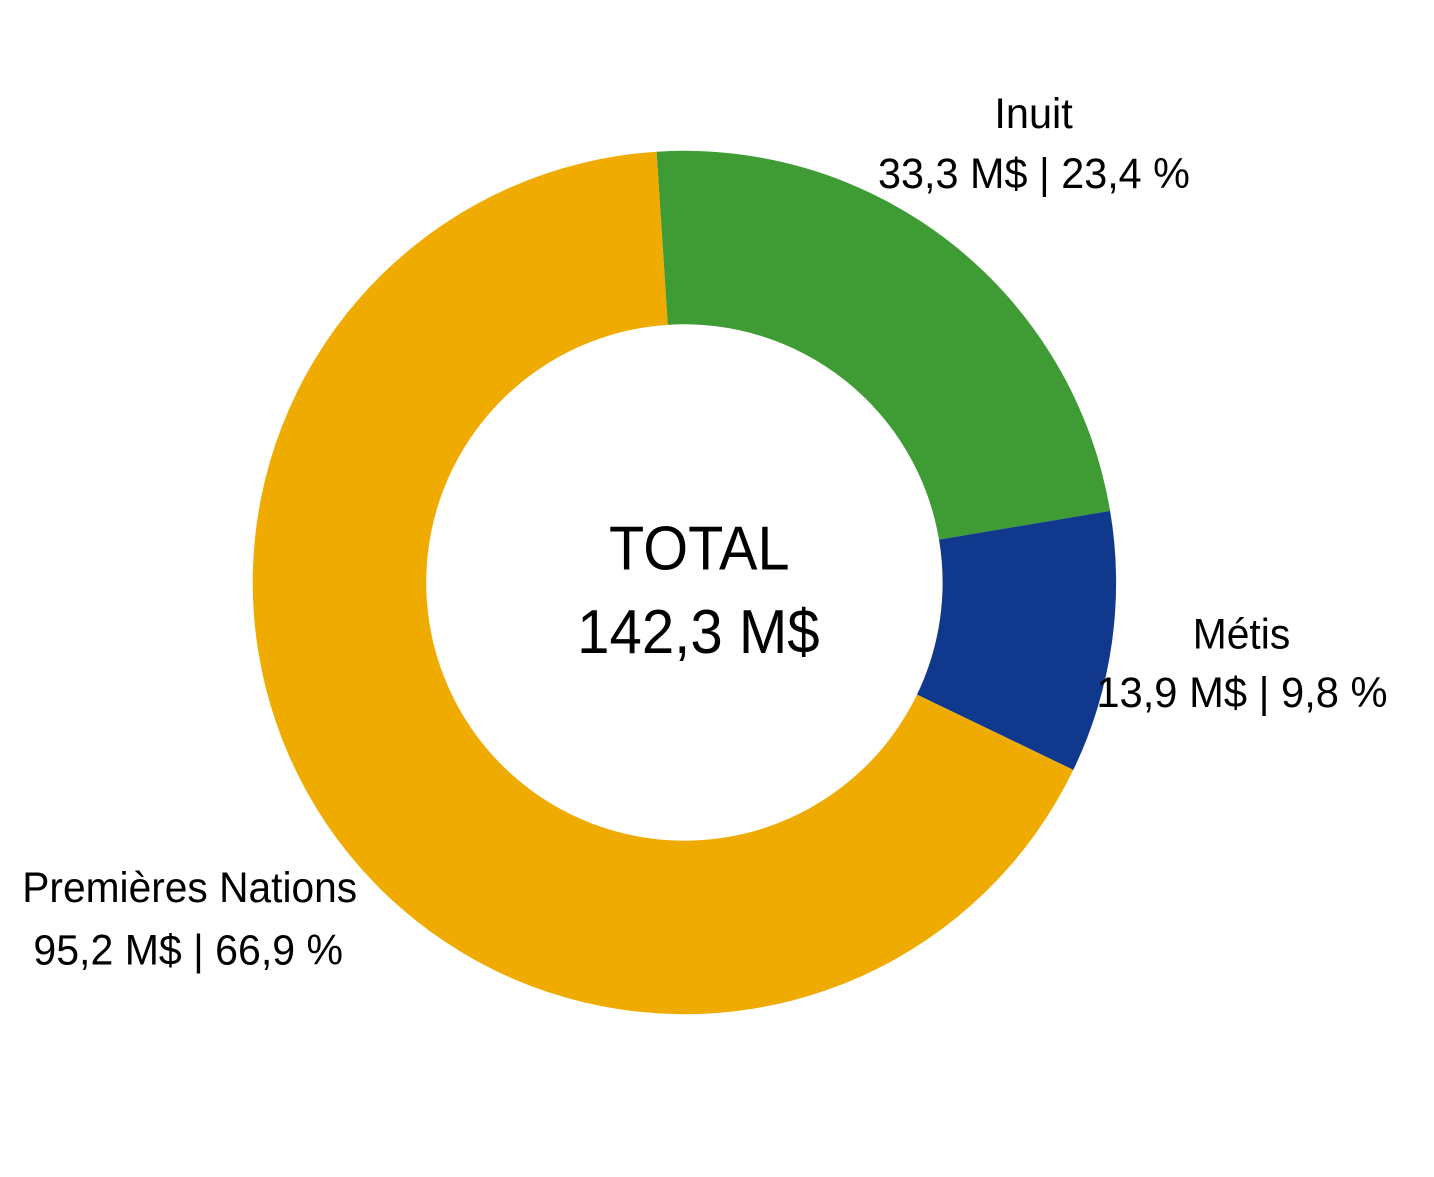 The width and height of the screenshot is (1434, 1177). Describe the element at coordinates (1034, 174) in the screenshot. I see `svg-text: 33,3 M$ | 23,4 %` at that location.